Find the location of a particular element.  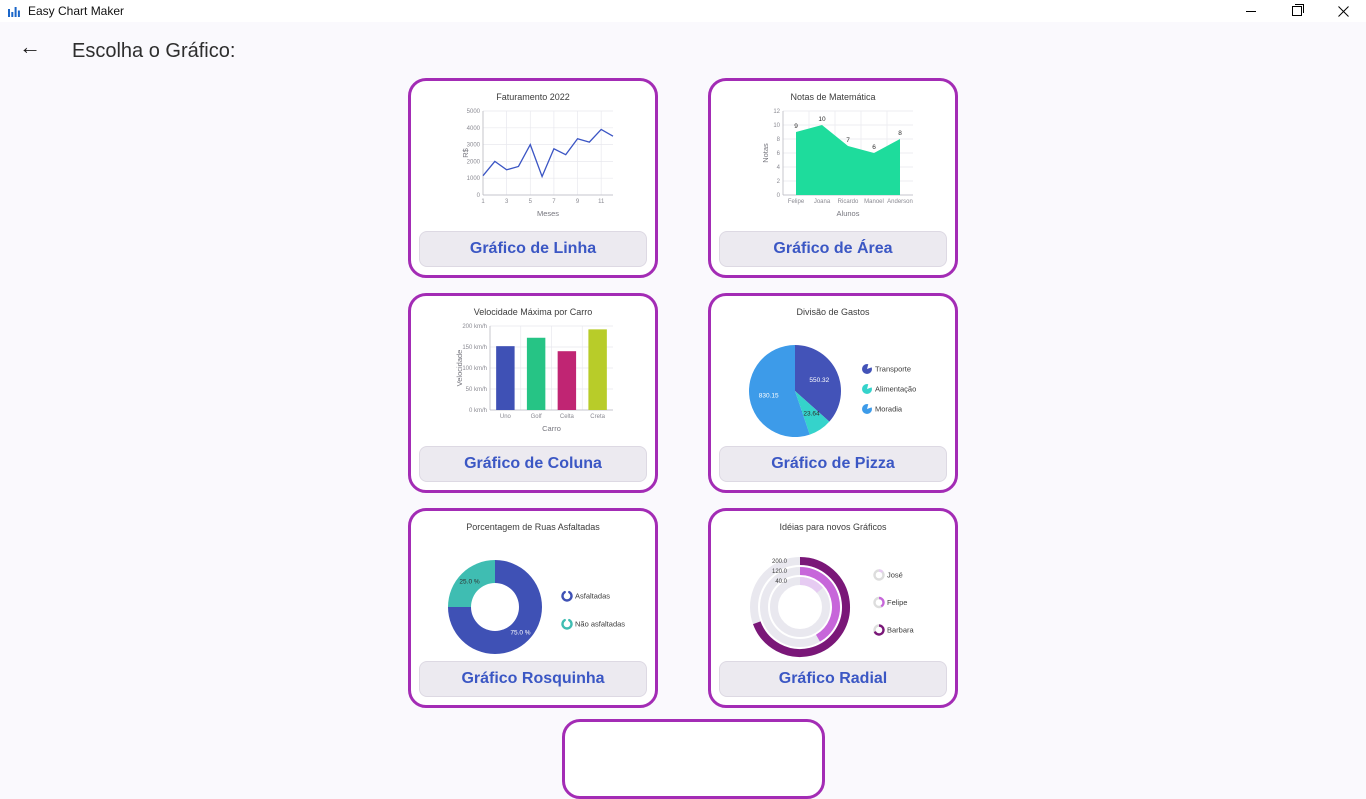

svg-text: 0 km/h is located at coordinates (478, 411).